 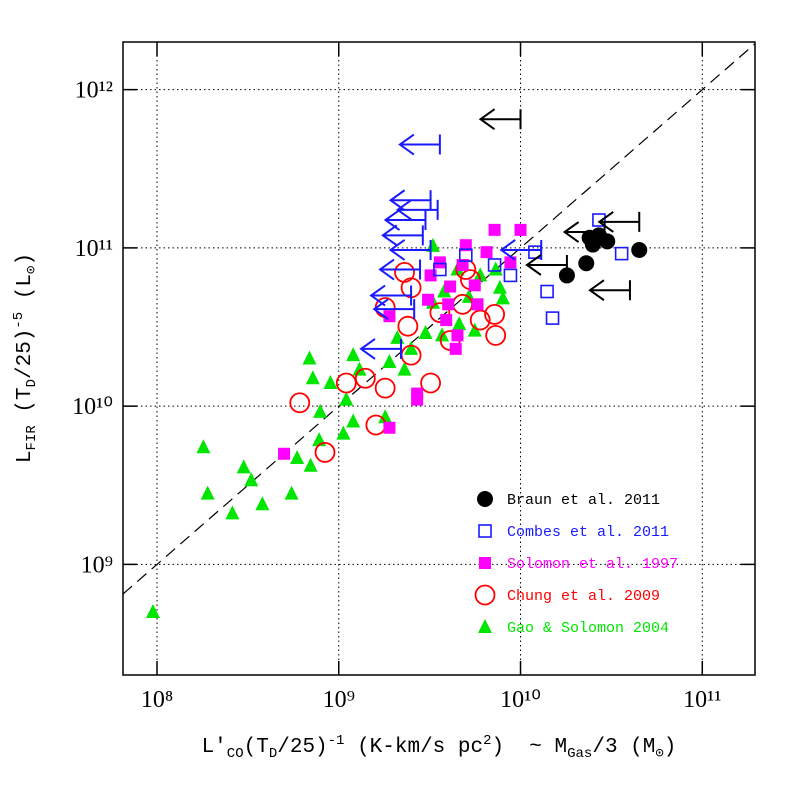 I want to click on x-label-part: L', so click(x=214, y=747).